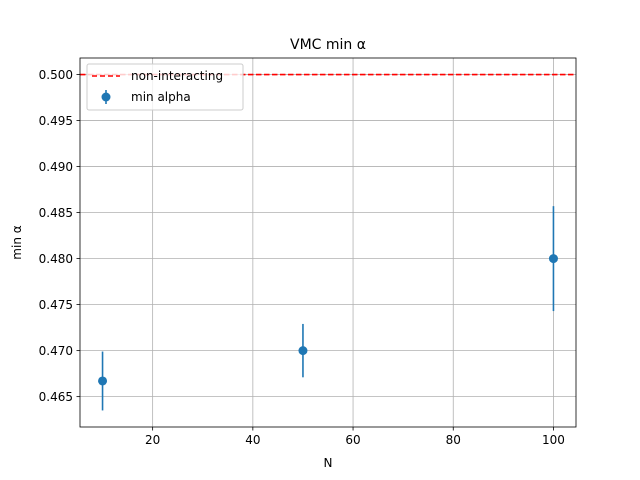 This screenshot has width=640, height=480. Describe the element at coordinates (56, 305) in the screenshot. I see `y-tick-label: 0.475` at that location.